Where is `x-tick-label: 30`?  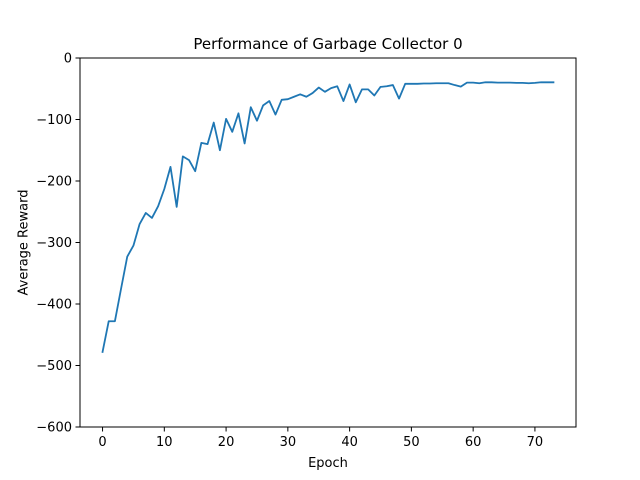
x-tick-label: 30 is located at coordinates (288, 442).